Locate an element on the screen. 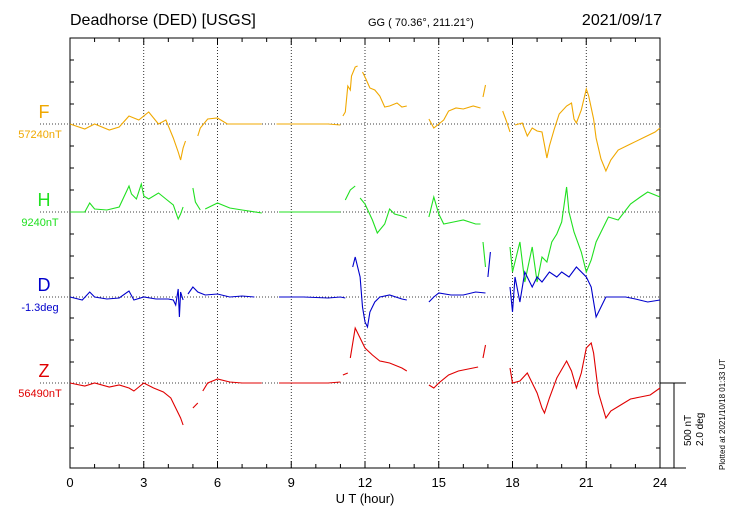  x-tick-label: 12 is located at coordinates (365, 482).